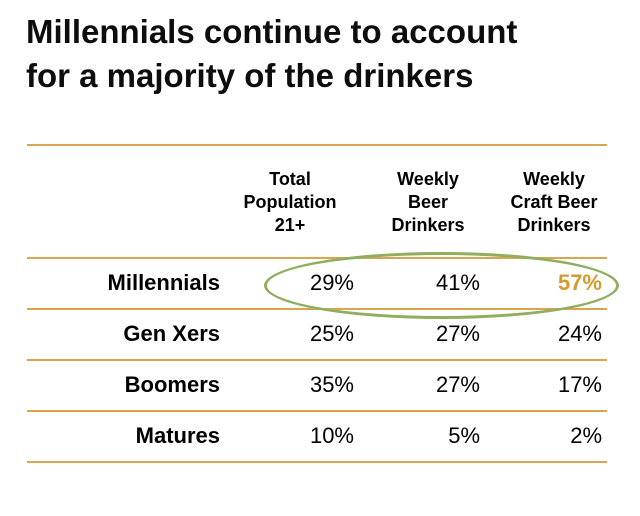 The width and height of the screenshot is (640, 516). What do you see at coordinates (579, 333) in the screenshot?
I see `cell-gen-xers-weekly-craft-beer: 24%` at bounding box center [579, 333].